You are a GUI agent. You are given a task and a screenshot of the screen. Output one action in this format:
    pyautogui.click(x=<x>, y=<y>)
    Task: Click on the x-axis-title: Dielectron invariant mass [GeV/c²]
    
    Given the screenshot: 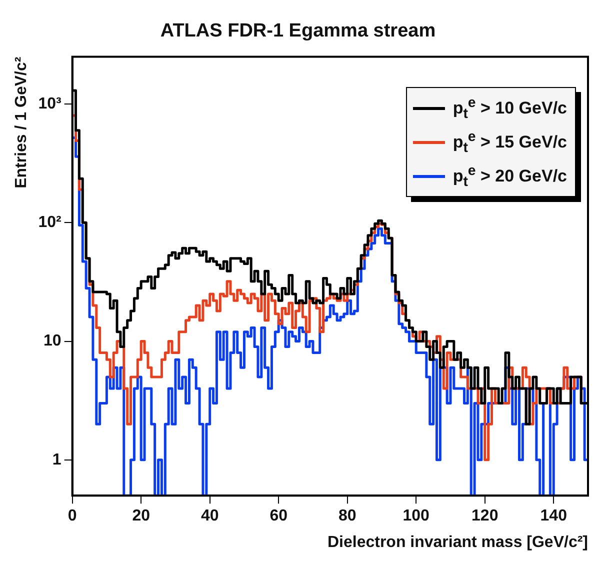 What is the action you would take?
    pyautogui.click(x=457, y=542)
    